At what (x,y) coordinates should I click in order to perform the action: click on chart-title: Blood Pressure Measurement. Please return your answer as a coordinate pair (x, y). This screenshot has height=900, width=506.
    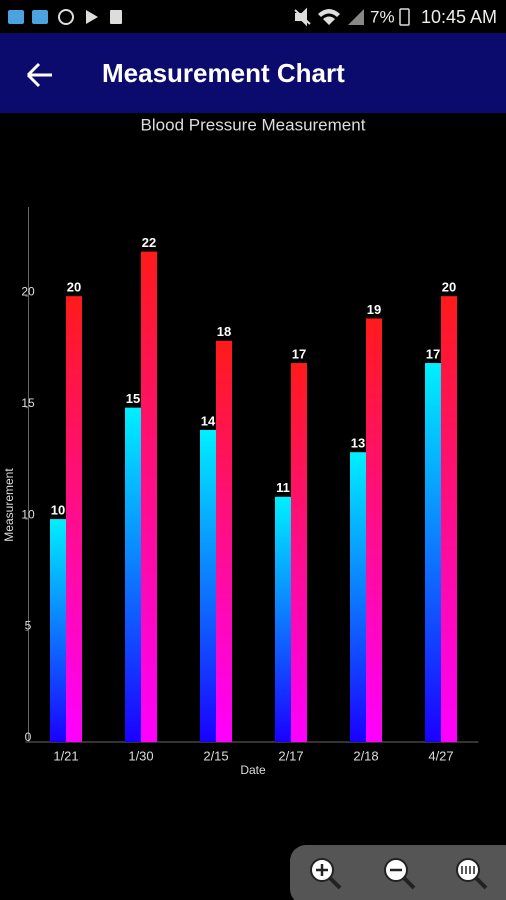
    Looking at the image, I should click on (253, 124).